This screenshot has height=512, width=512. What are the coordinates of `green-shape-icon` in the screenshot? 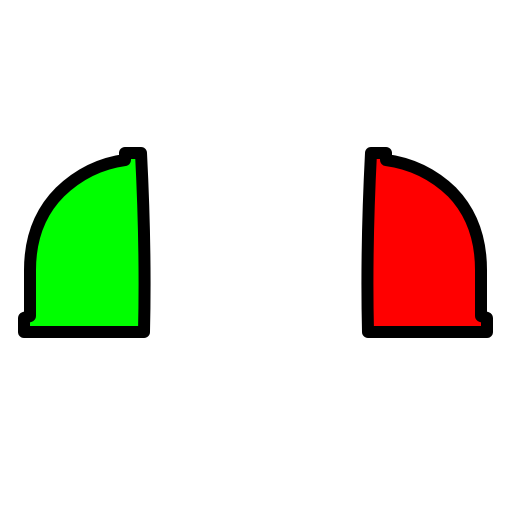 It's located at (84, 242).